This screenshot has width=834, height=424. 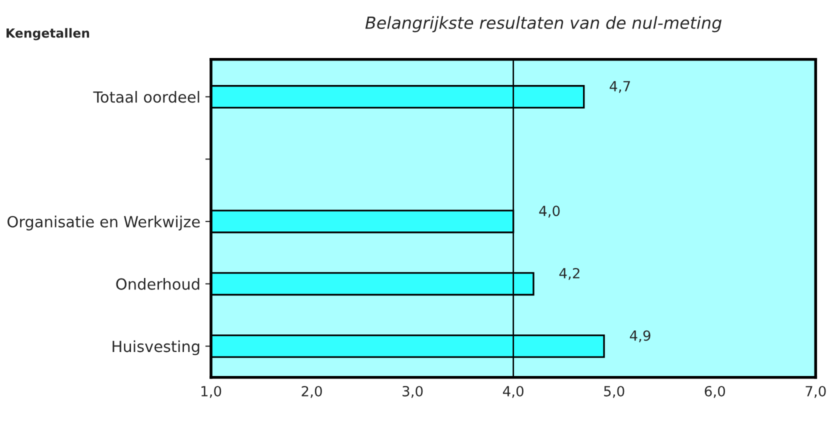 What do you see at coordinates (714, 392) in the screenshot?
I see `x-tick-label: 6,0` at bounding box center [714, 392].